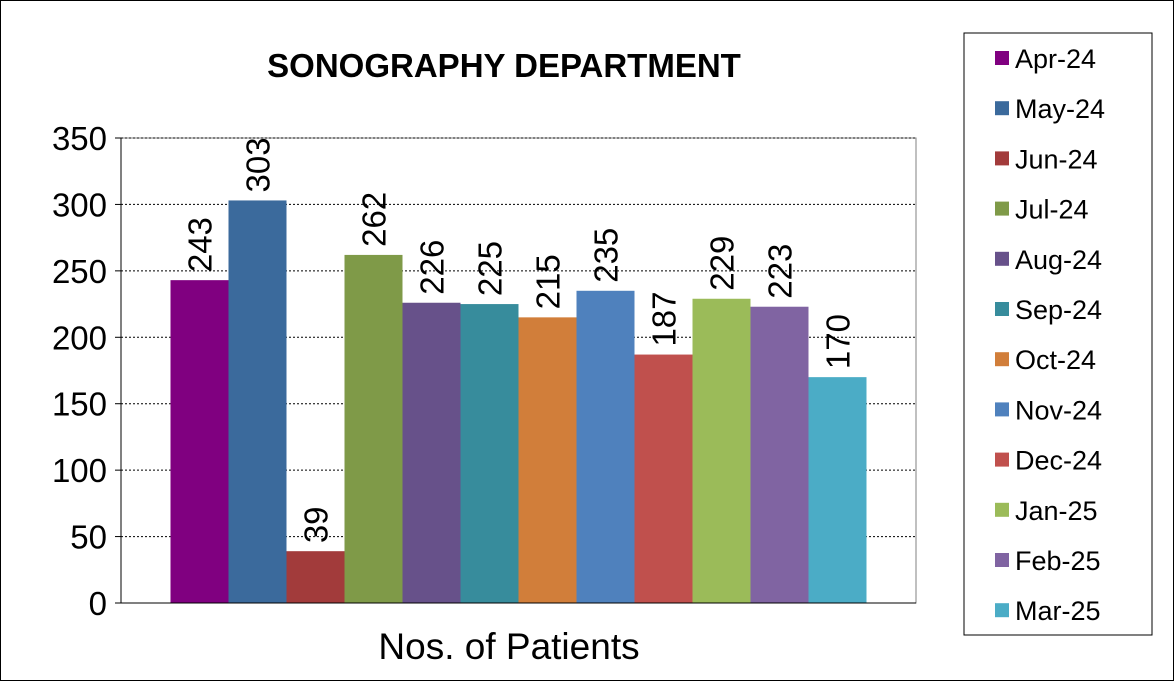 The image size is (1174, 686). Describe the element at coordinates (316, 524) in the screenshot. I see `data-label-jun-24: 39` at that location.